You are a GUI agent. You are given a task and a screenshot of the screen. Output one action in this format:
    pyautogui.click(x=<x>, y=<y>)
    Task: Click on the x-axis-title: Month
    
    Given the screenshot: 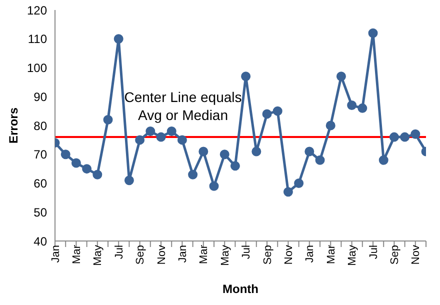 What is the action you would take?
    pyautogui.click(x=240, y=289)
    